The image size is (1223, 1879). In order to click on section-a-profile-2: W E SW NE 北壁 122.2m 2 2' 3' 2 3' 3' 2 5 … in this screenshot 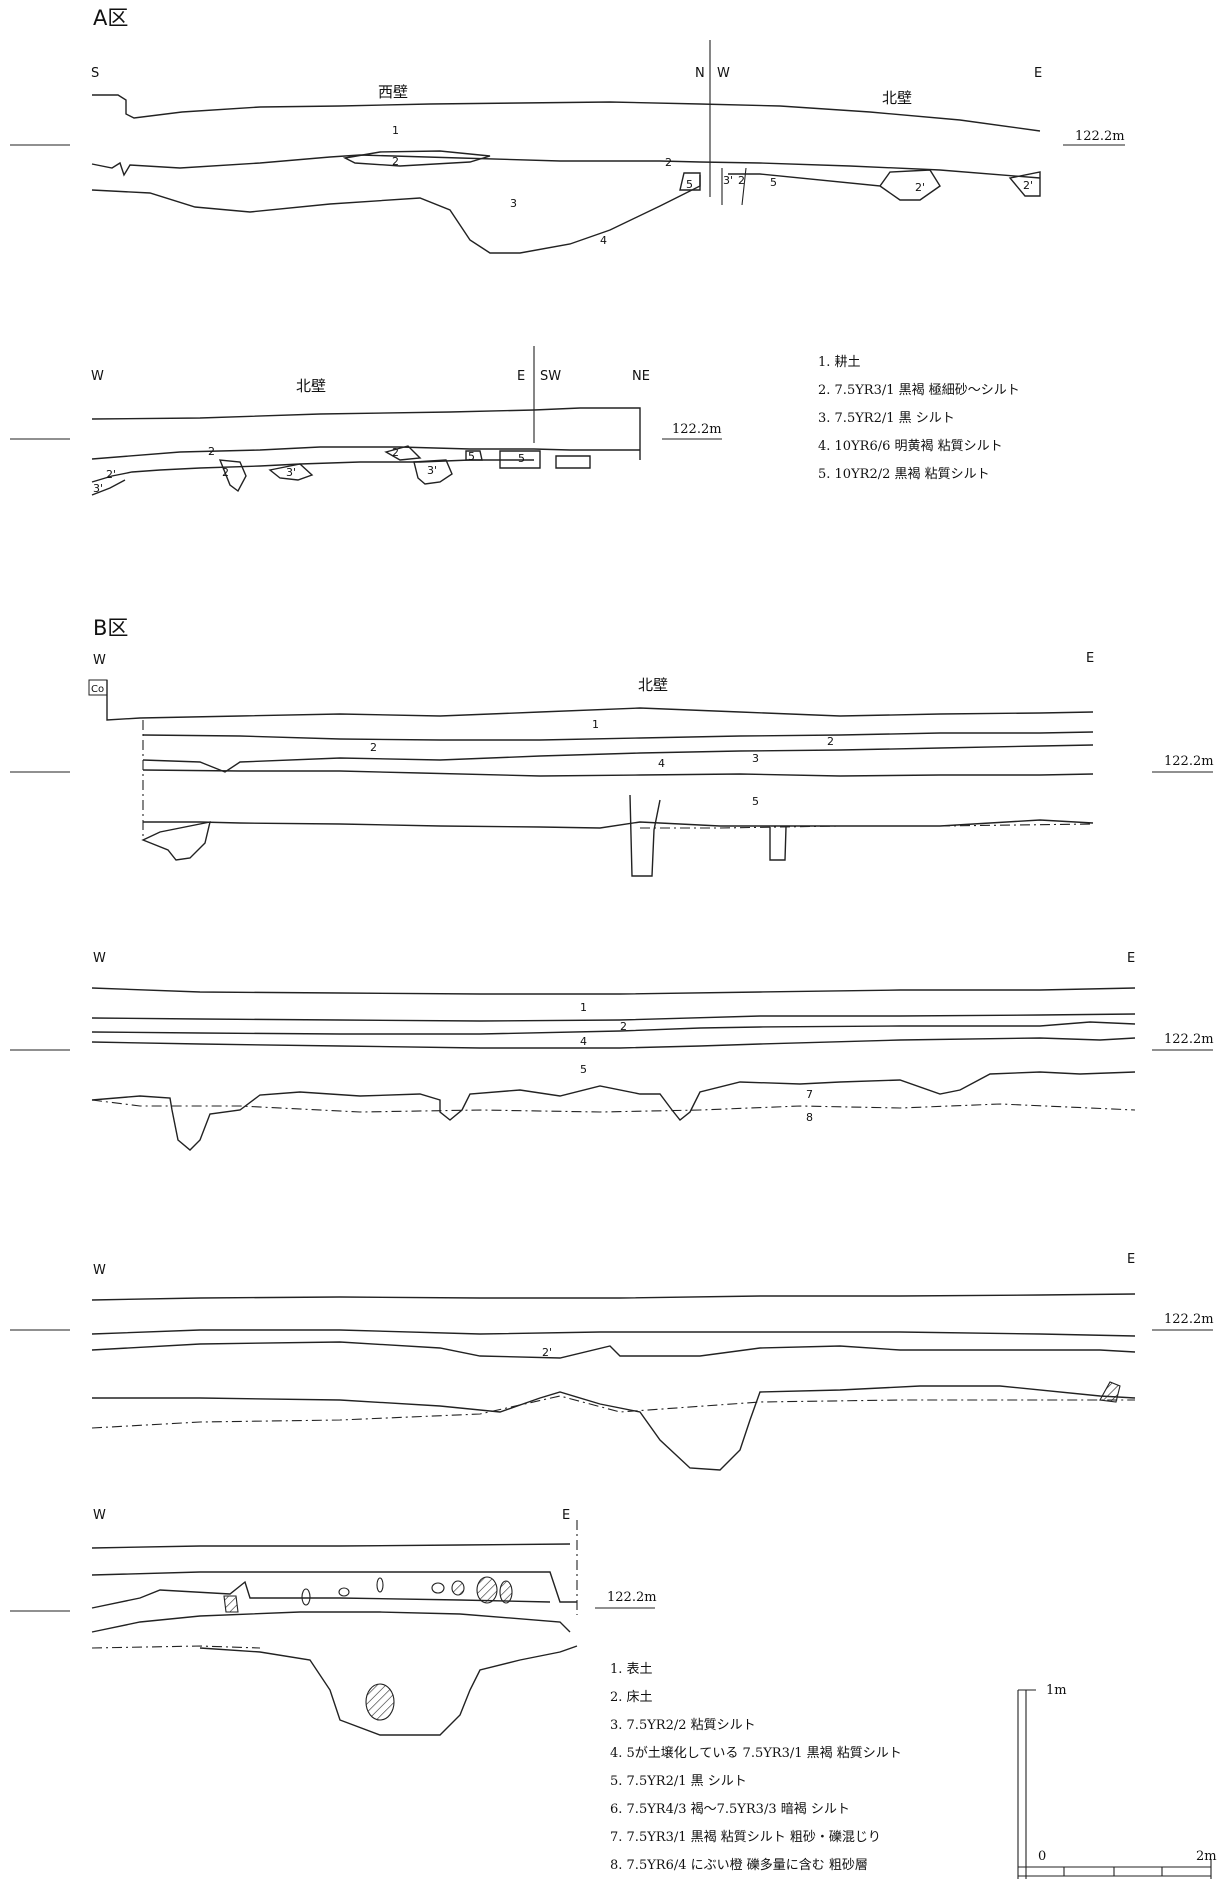, I will do `click(366, 421)`.